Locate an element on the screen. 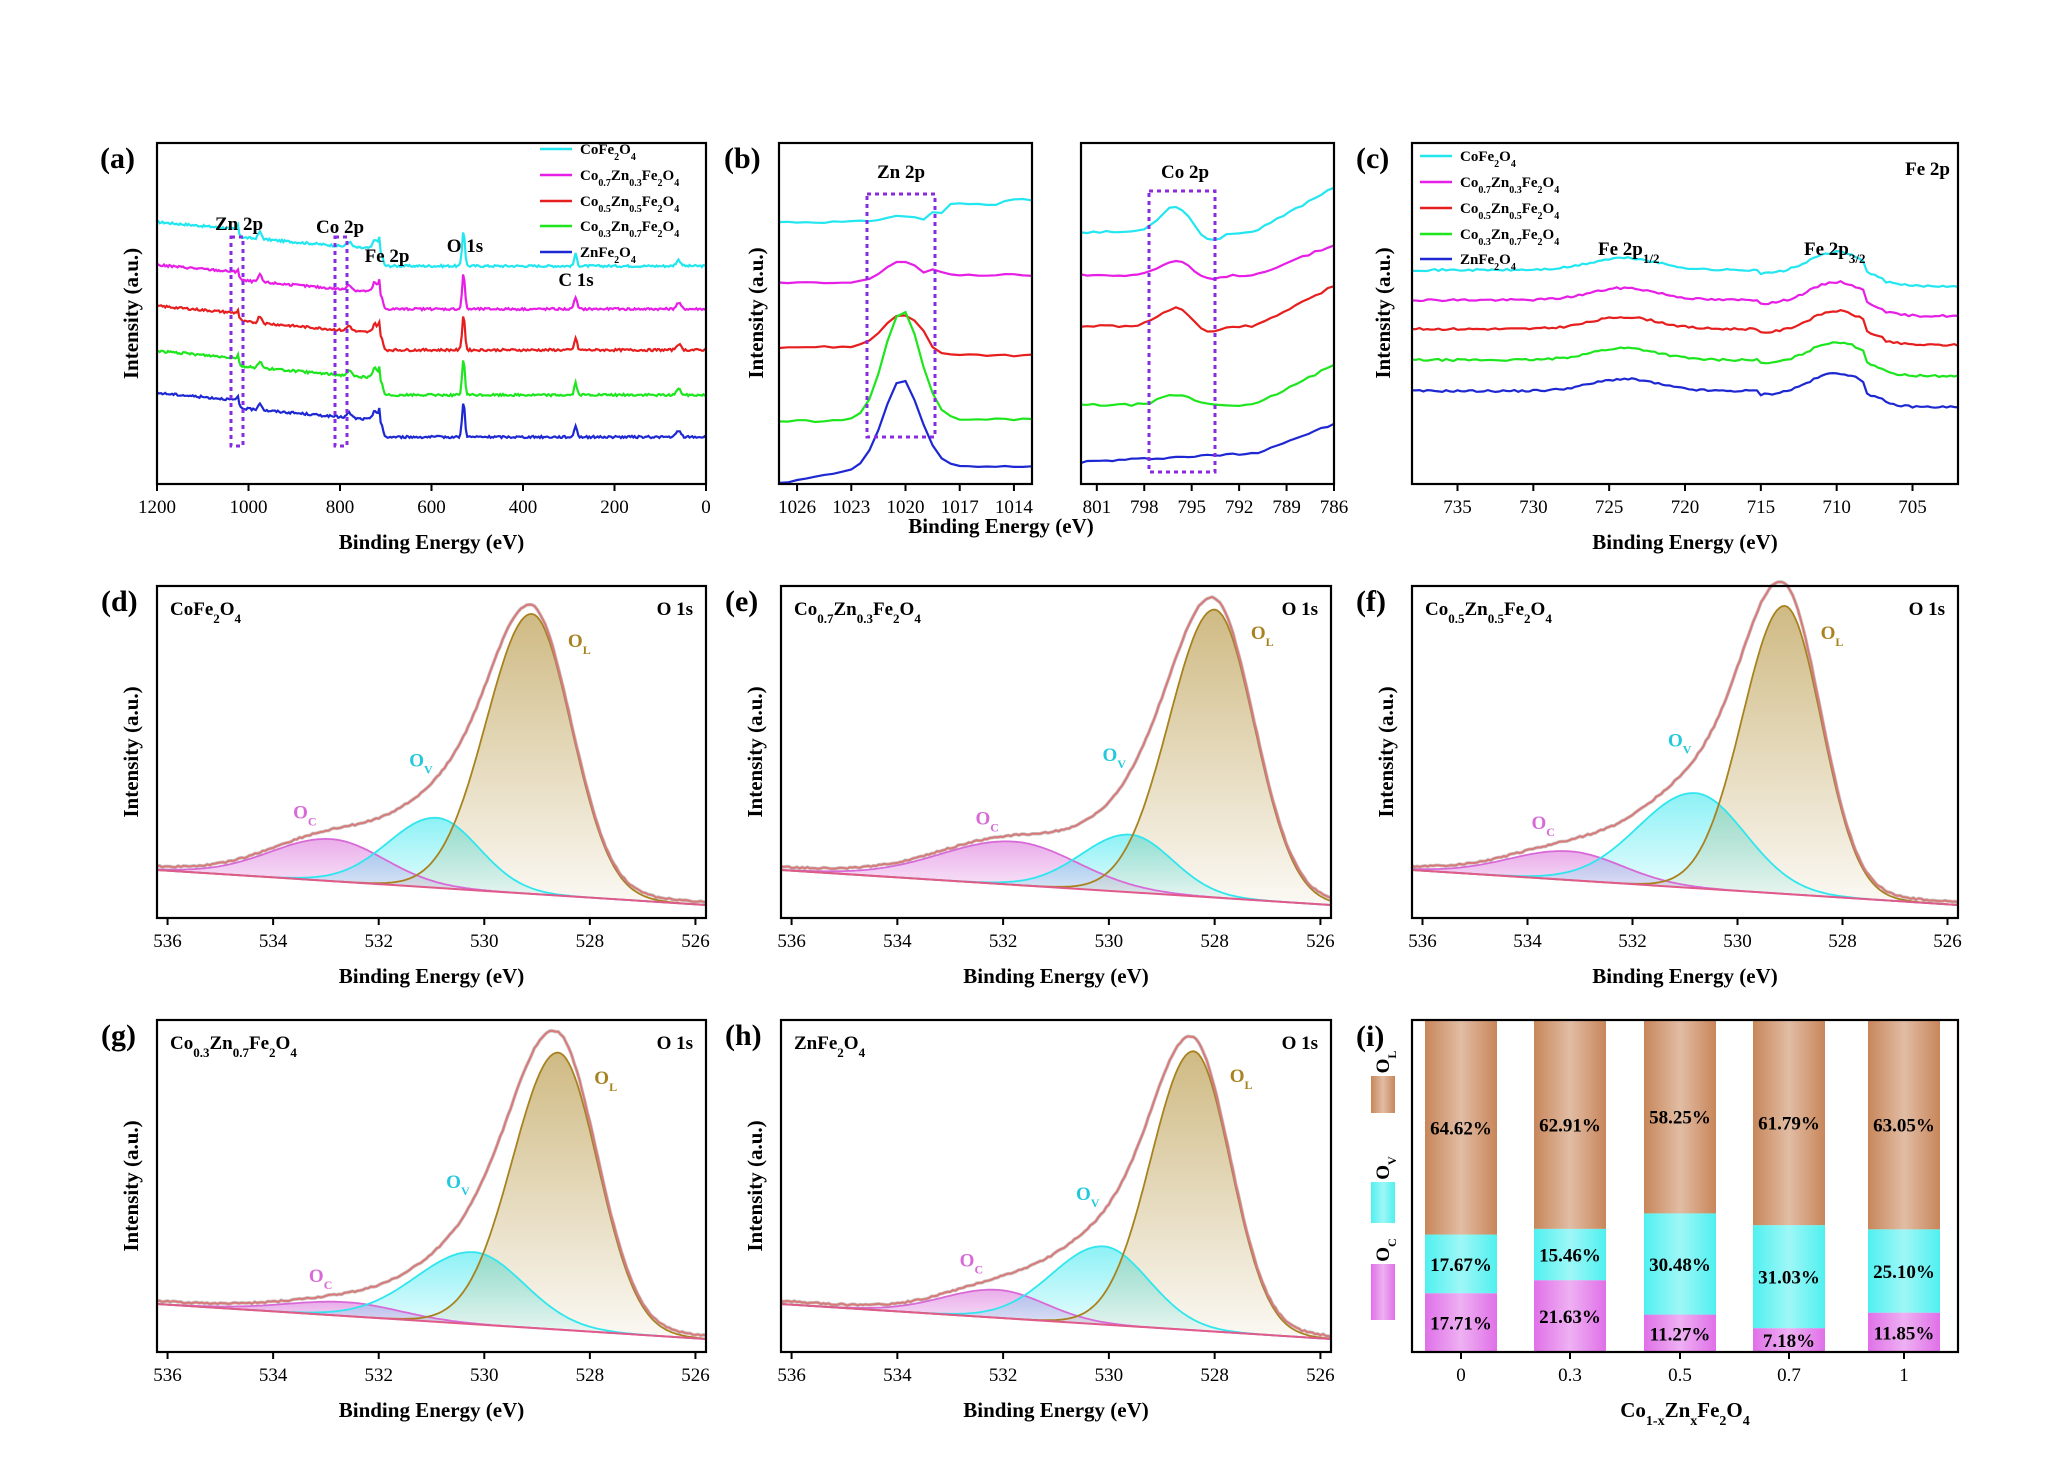 This screenshot has width=2048, height=1477. panel-e-xlabel: Binding Energy (eV) is located at coordinates (1056, 976).